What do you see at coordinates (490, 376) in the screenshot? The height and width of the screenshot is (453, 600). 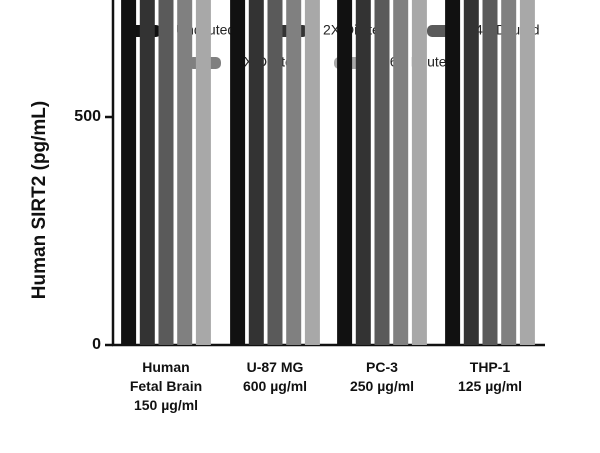 I see `x-category-label: THP-1 125 µg/ml` at bounding box center [490, 376].